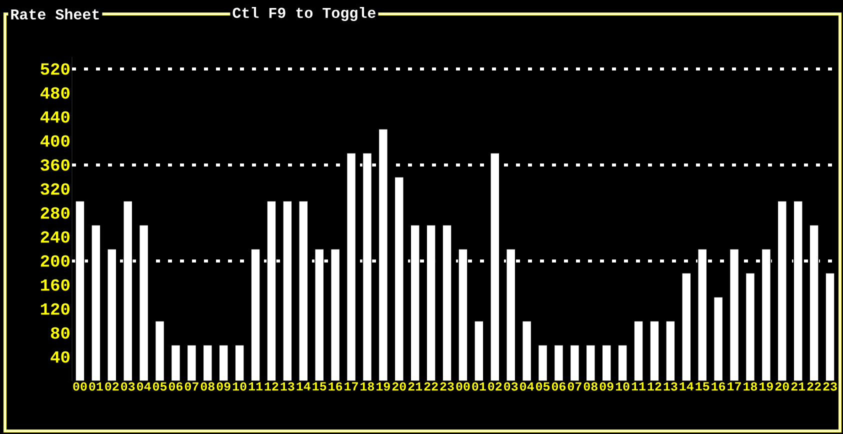  Describe the element at coordinates (55, 309) in the screenshot. I see `y-tick-label: 120` at that location.